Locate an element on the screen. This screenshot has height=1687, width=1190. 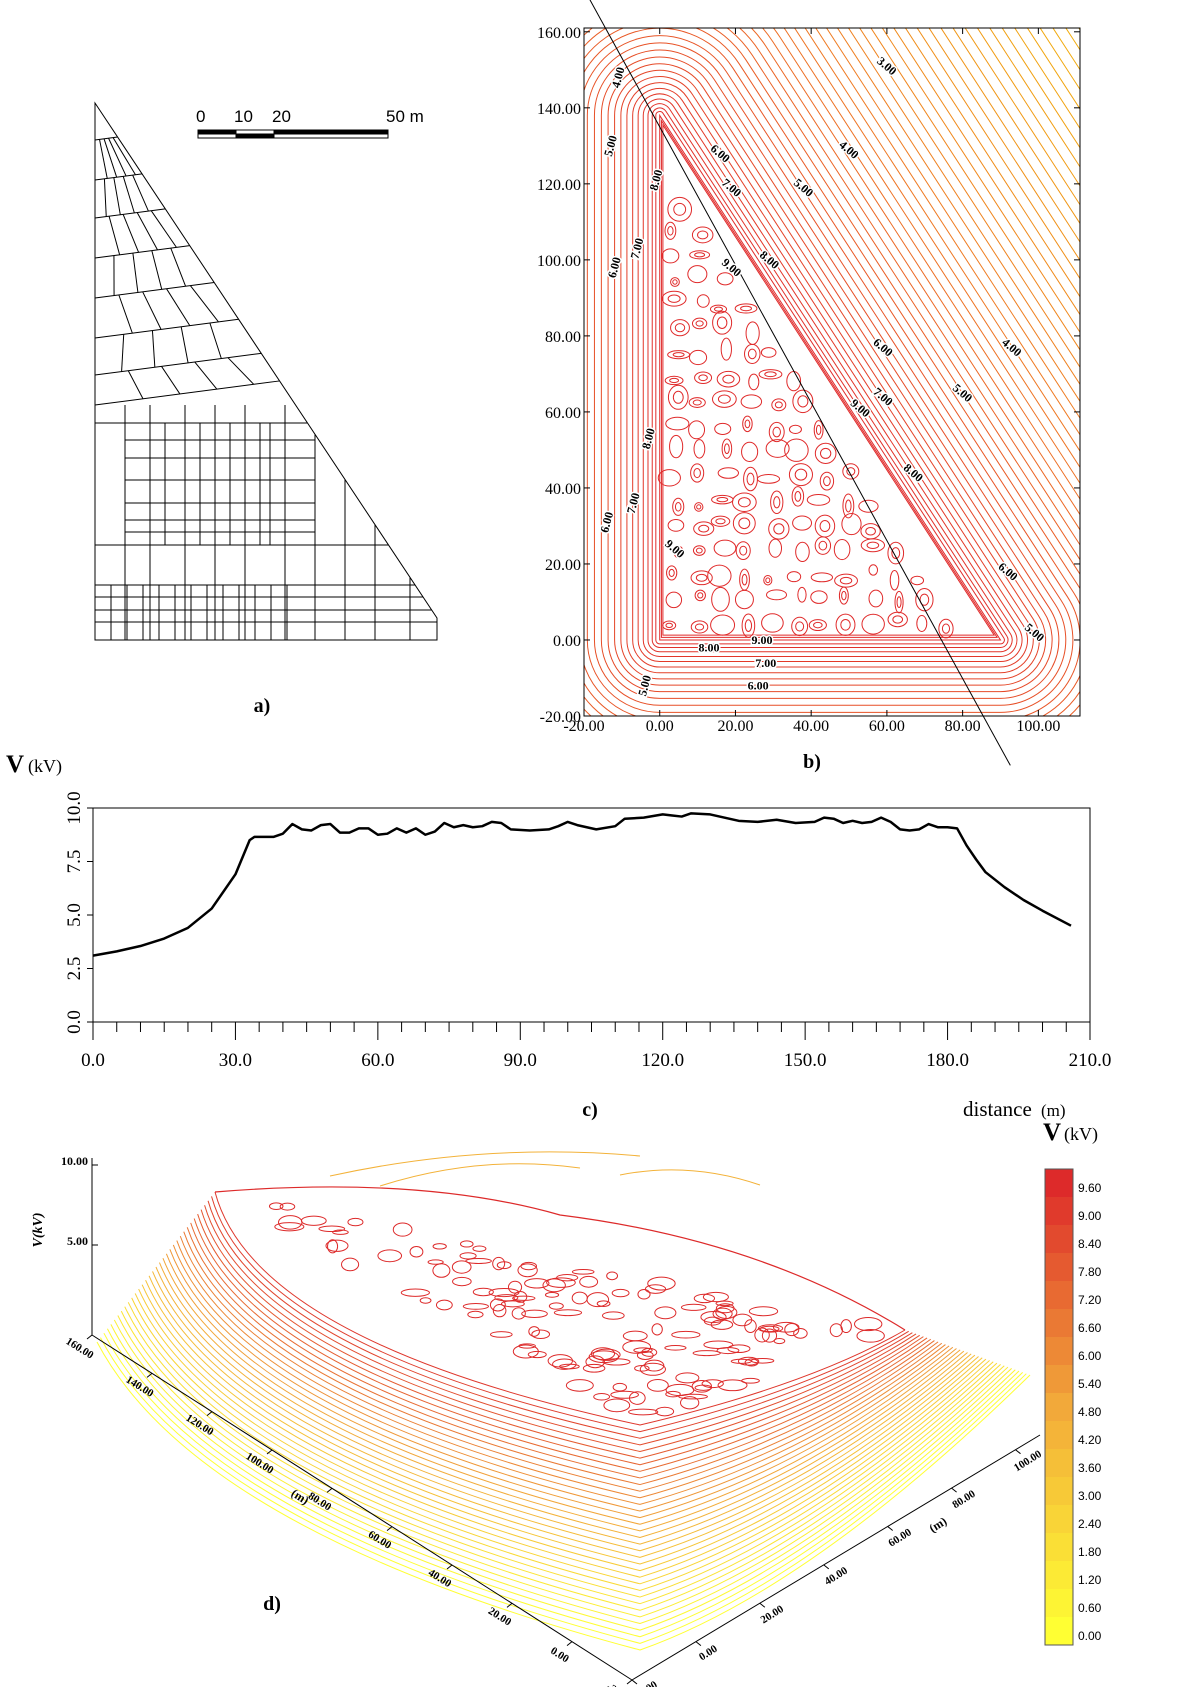
x-tick-label: 60.0 is located at coordinates (377, 1060).